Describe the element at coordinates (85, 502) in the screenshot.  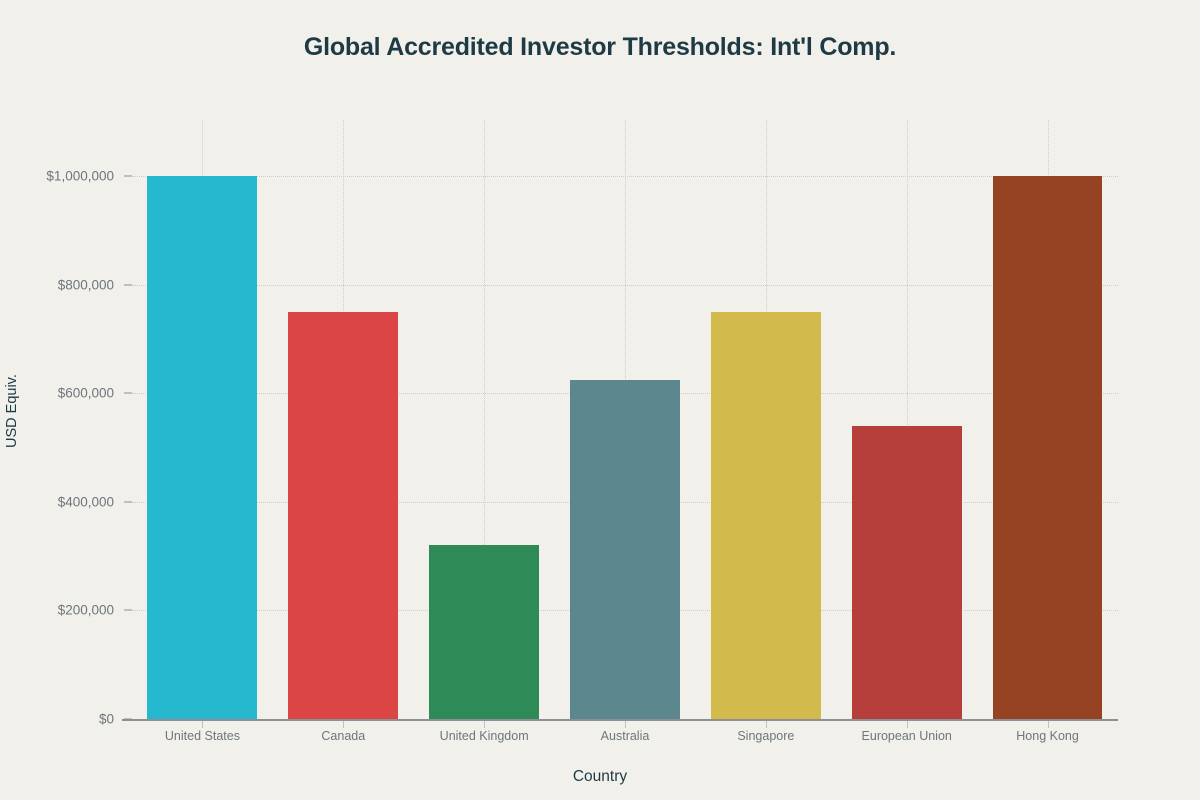
I see `y-axis-tick-label: $400,000` at that location.